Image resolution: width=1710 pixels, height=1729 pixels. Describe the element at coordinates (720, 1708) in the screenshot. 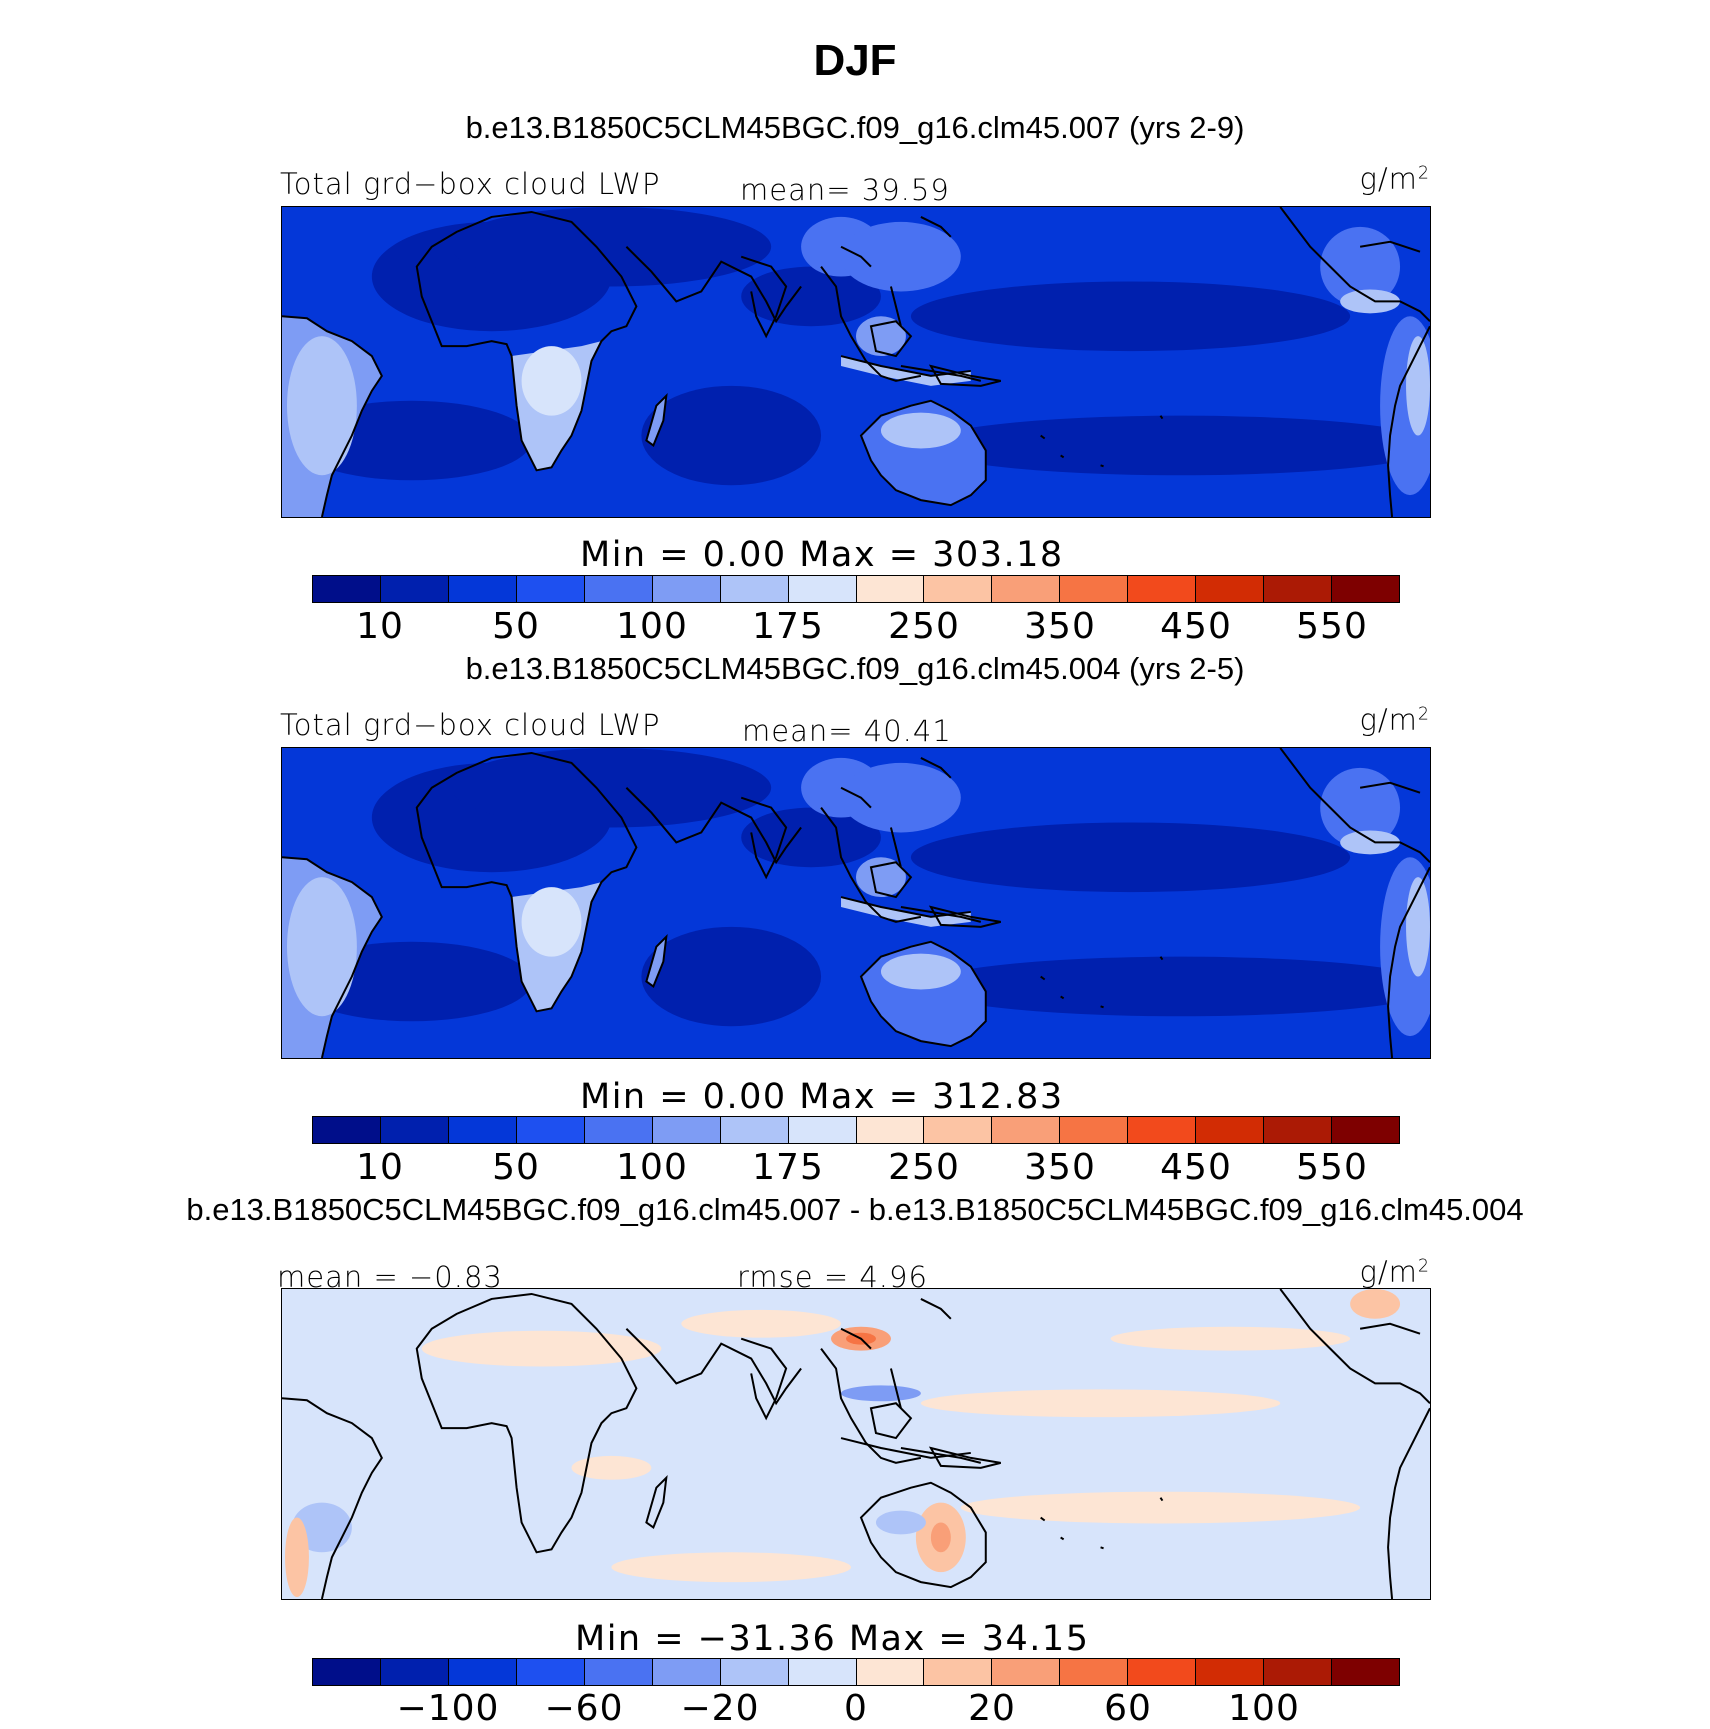

I see `colorbar-tick-label: −20` at that location.